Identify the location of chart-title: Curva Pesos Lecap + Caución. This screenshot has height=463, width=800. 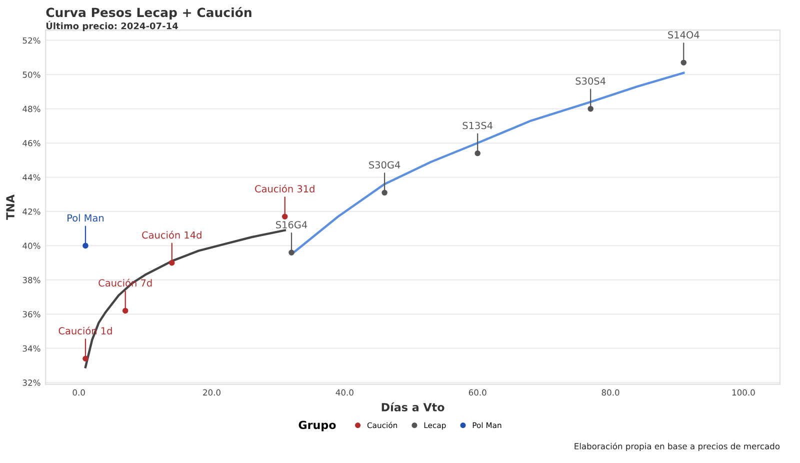
(149, 13).